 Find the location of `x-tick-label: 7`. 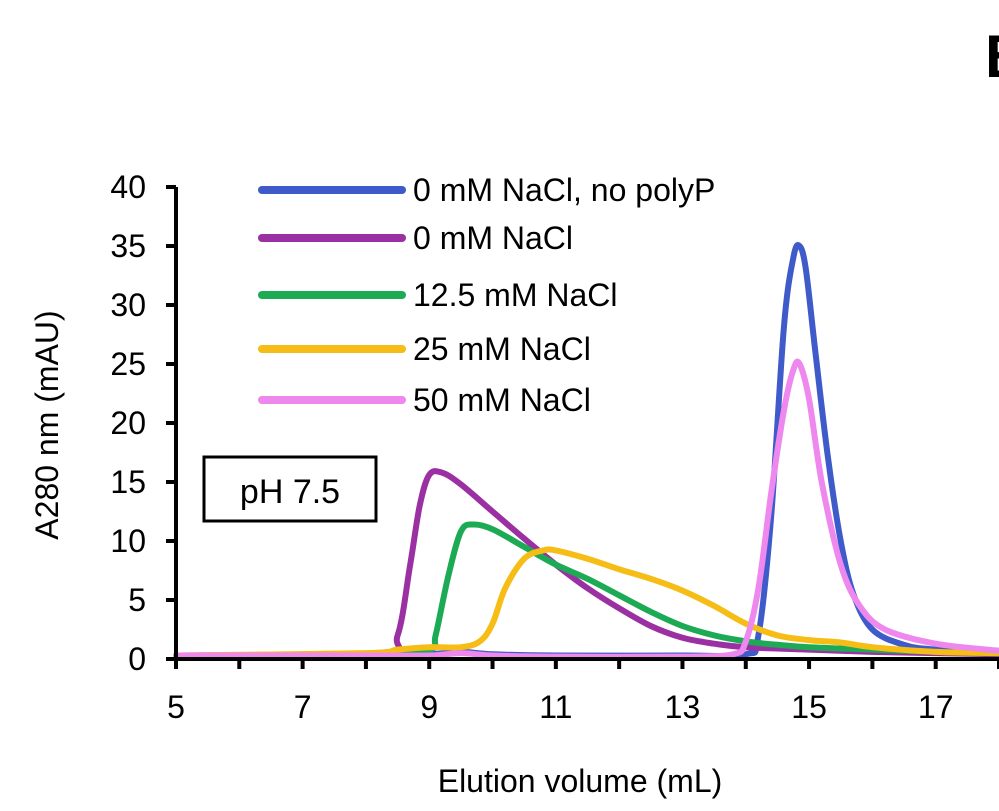

x-tick-label: 7 is located at coordinates (303, 707).